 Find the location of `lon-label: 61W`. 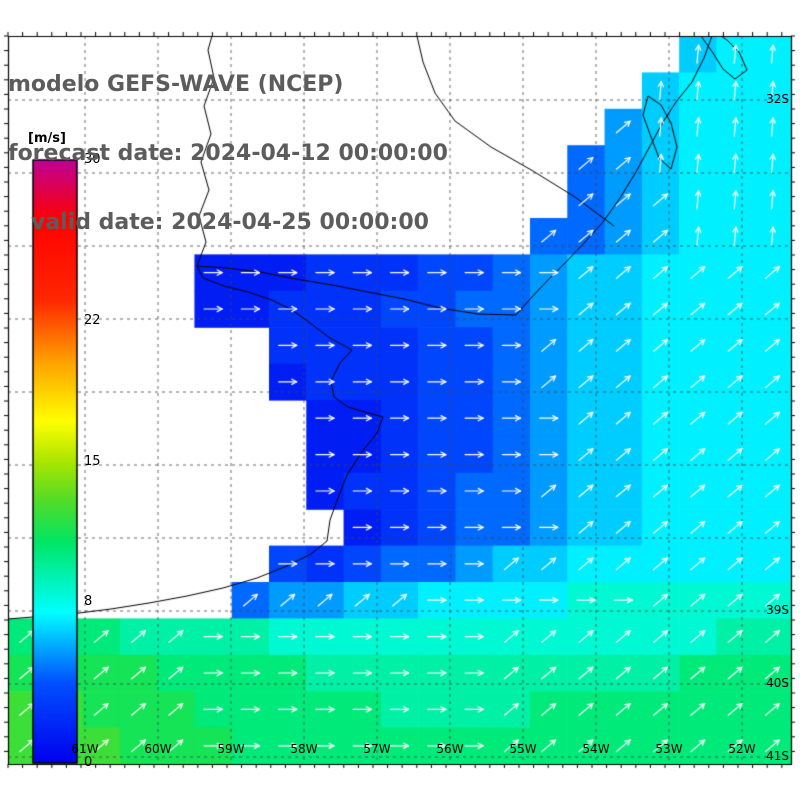

lon-label: 61W is located at coordinates (85, 749).